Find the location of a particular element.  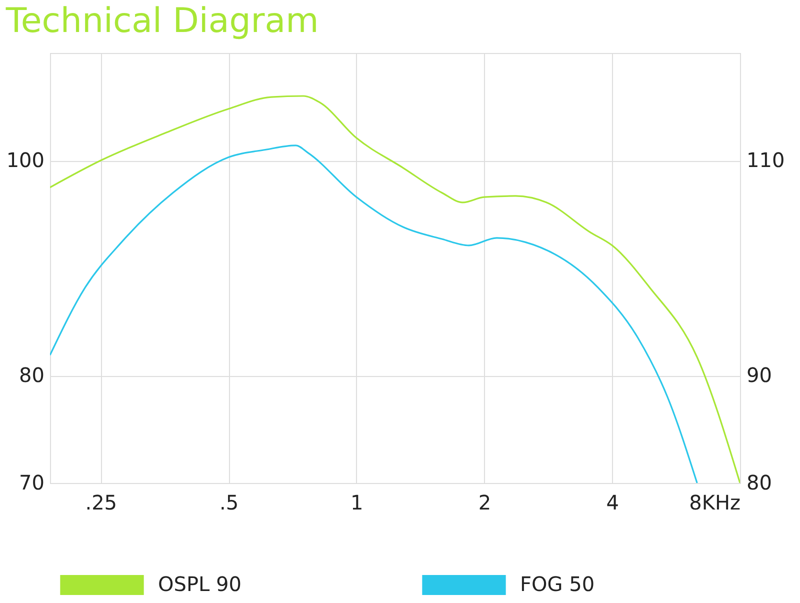

y-tick-label: 80 is located at coordinates (31, 375).